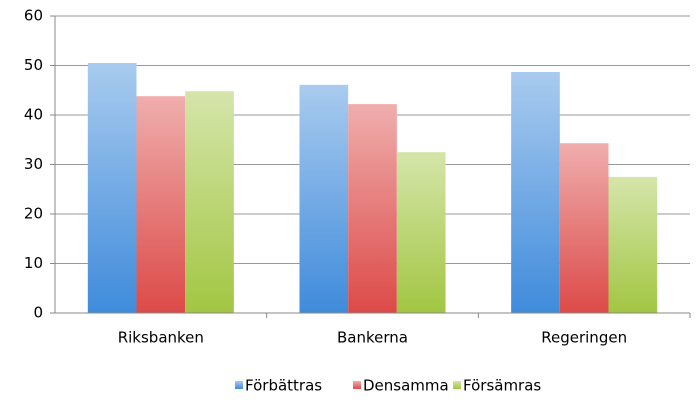 The height and width of the screenshot is (403, 698). I want to click on y-tick-label: 60, so click(33, 16).